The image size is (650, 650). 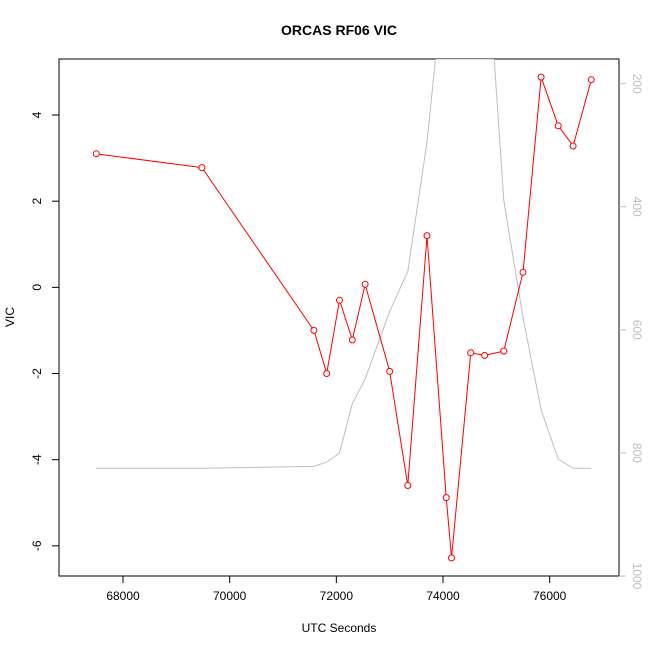 What do you see at coordinates (637, 576) in the screenshot?
I see `right-tick-label: 1000` at bounding box center [637, 576].